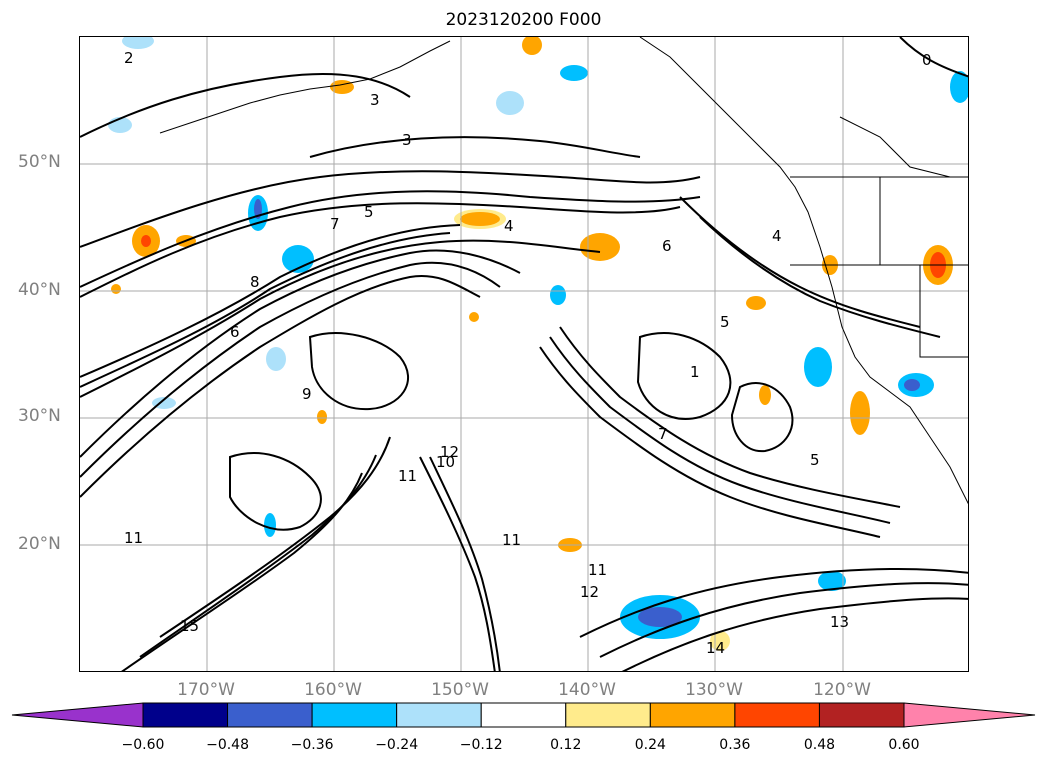  What do you see at coordinates (77, 715) in the screenshot?
I see `colorbar-extend-low` at bounding box center [77, 715].